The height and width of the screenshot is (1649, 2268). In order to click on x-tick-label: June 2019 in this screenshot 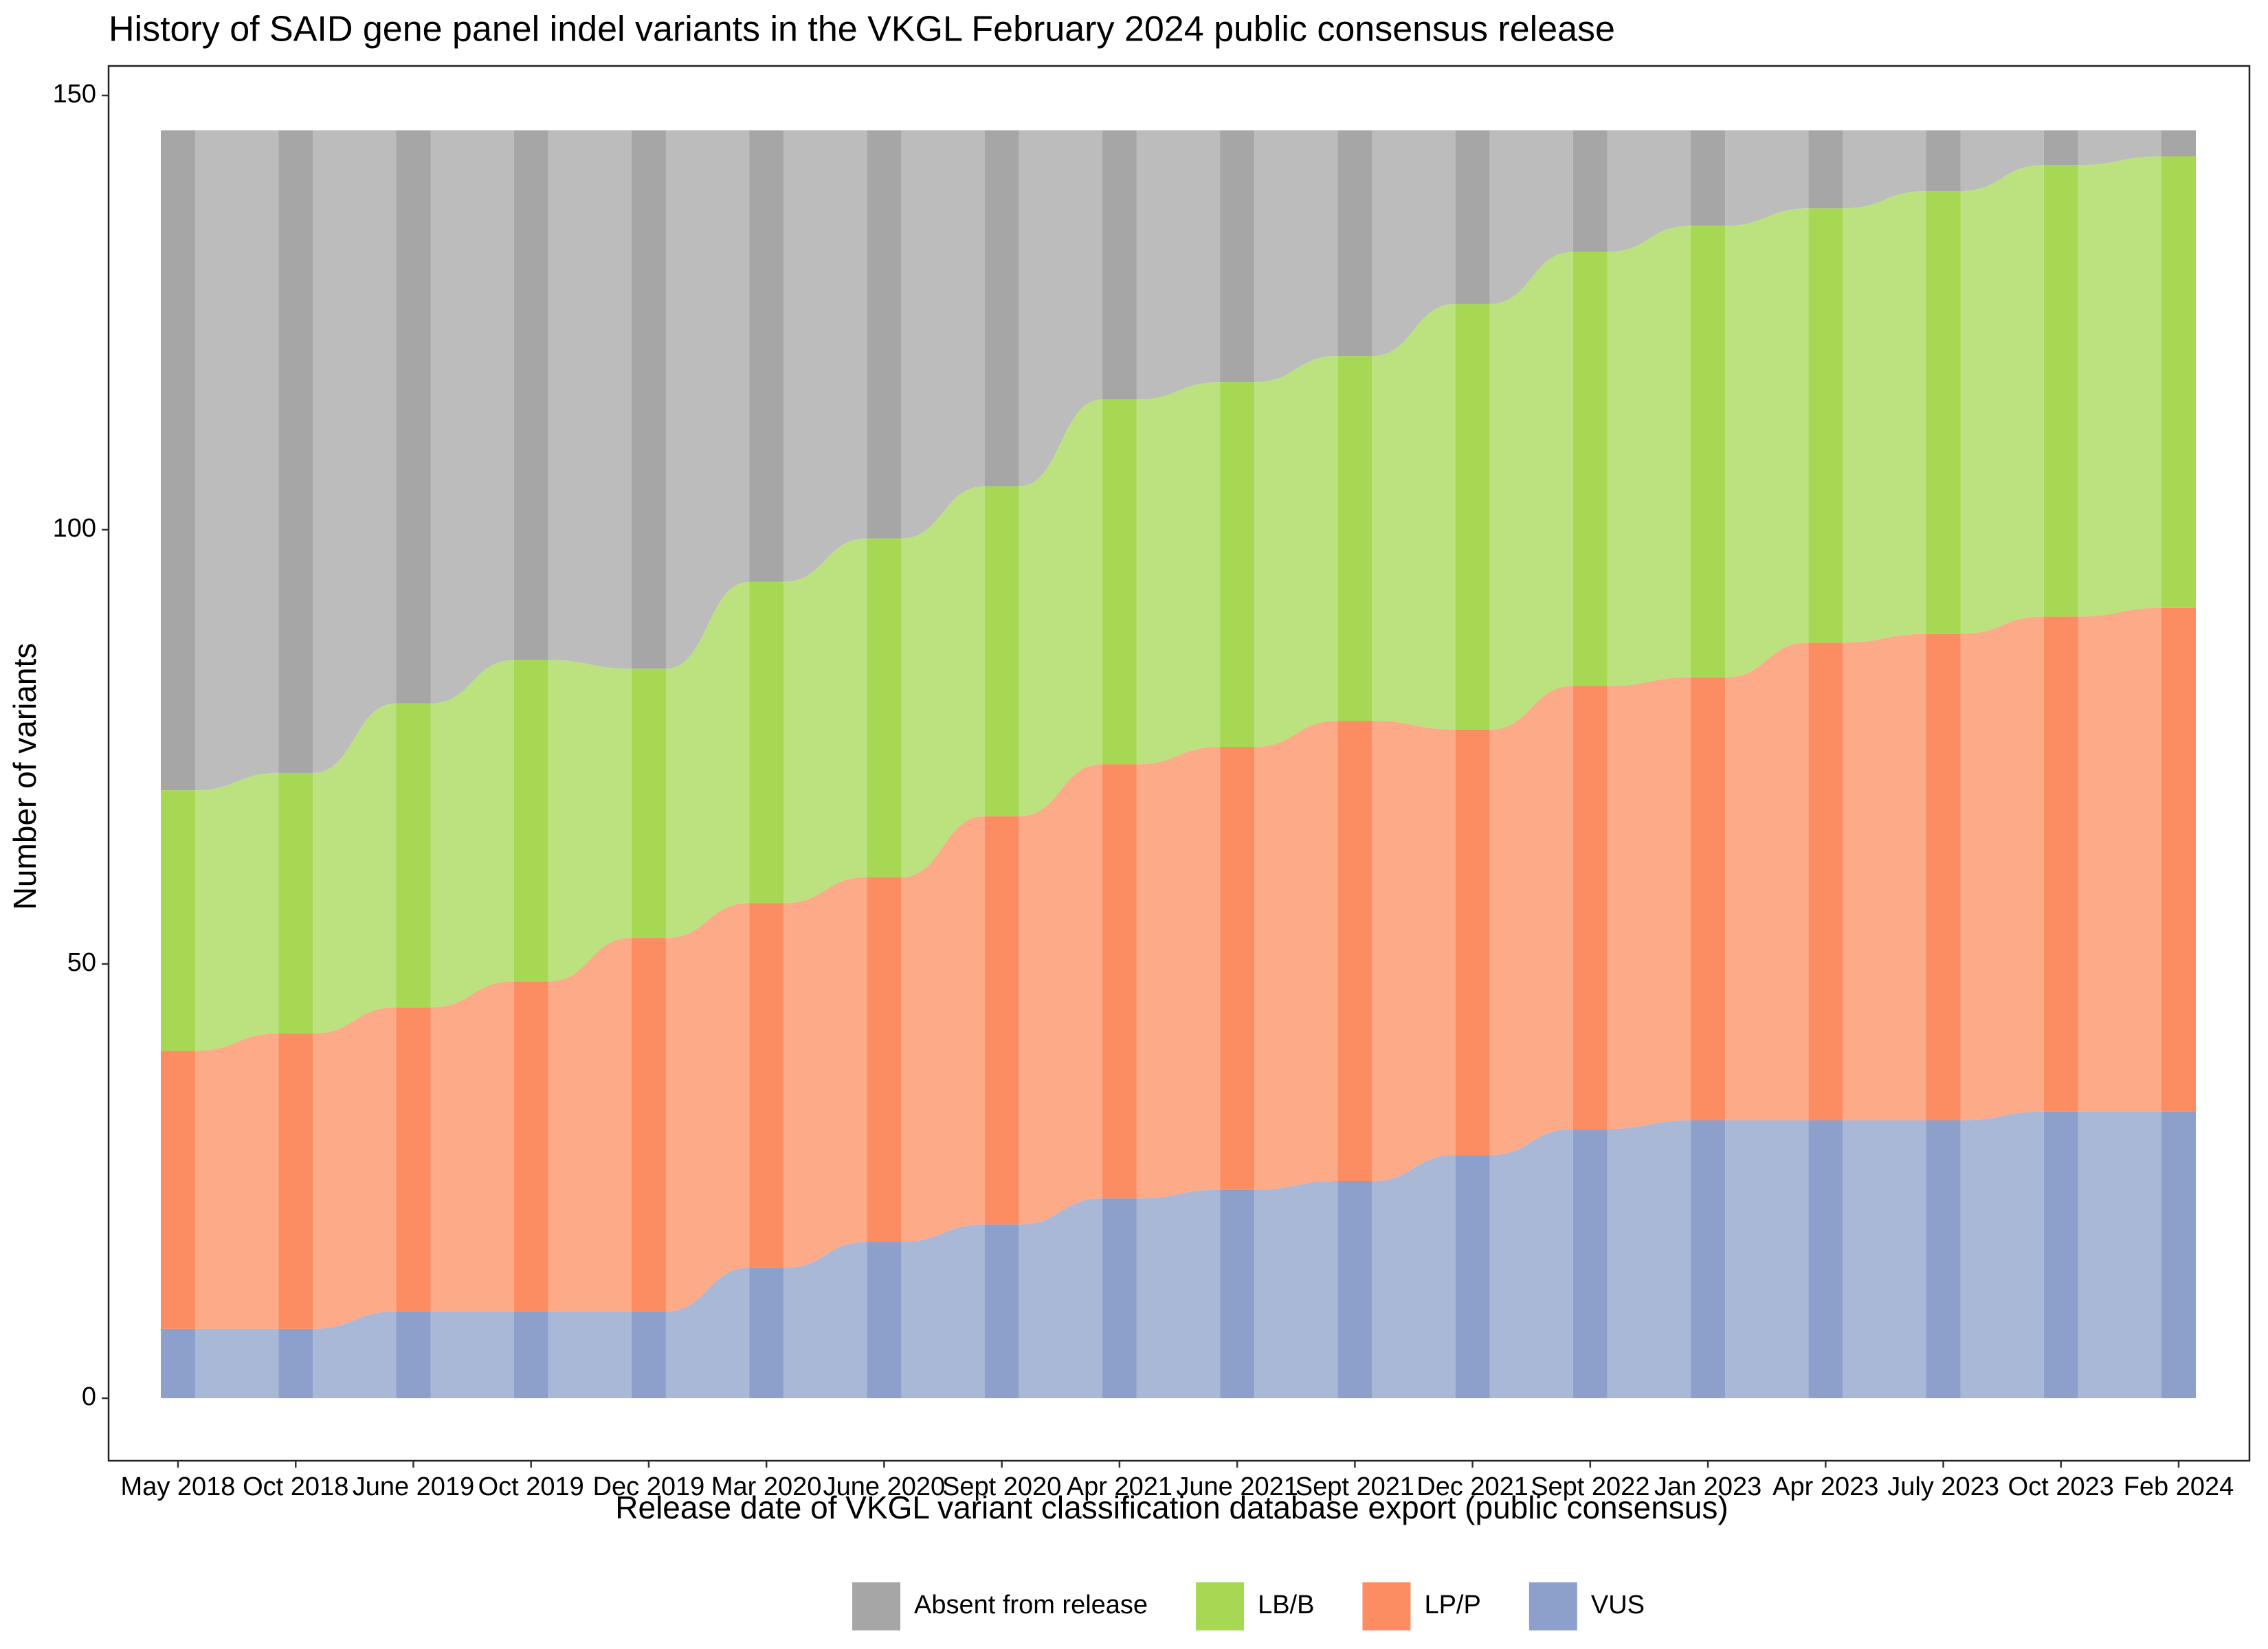, I will do `click(414, 1486)`.